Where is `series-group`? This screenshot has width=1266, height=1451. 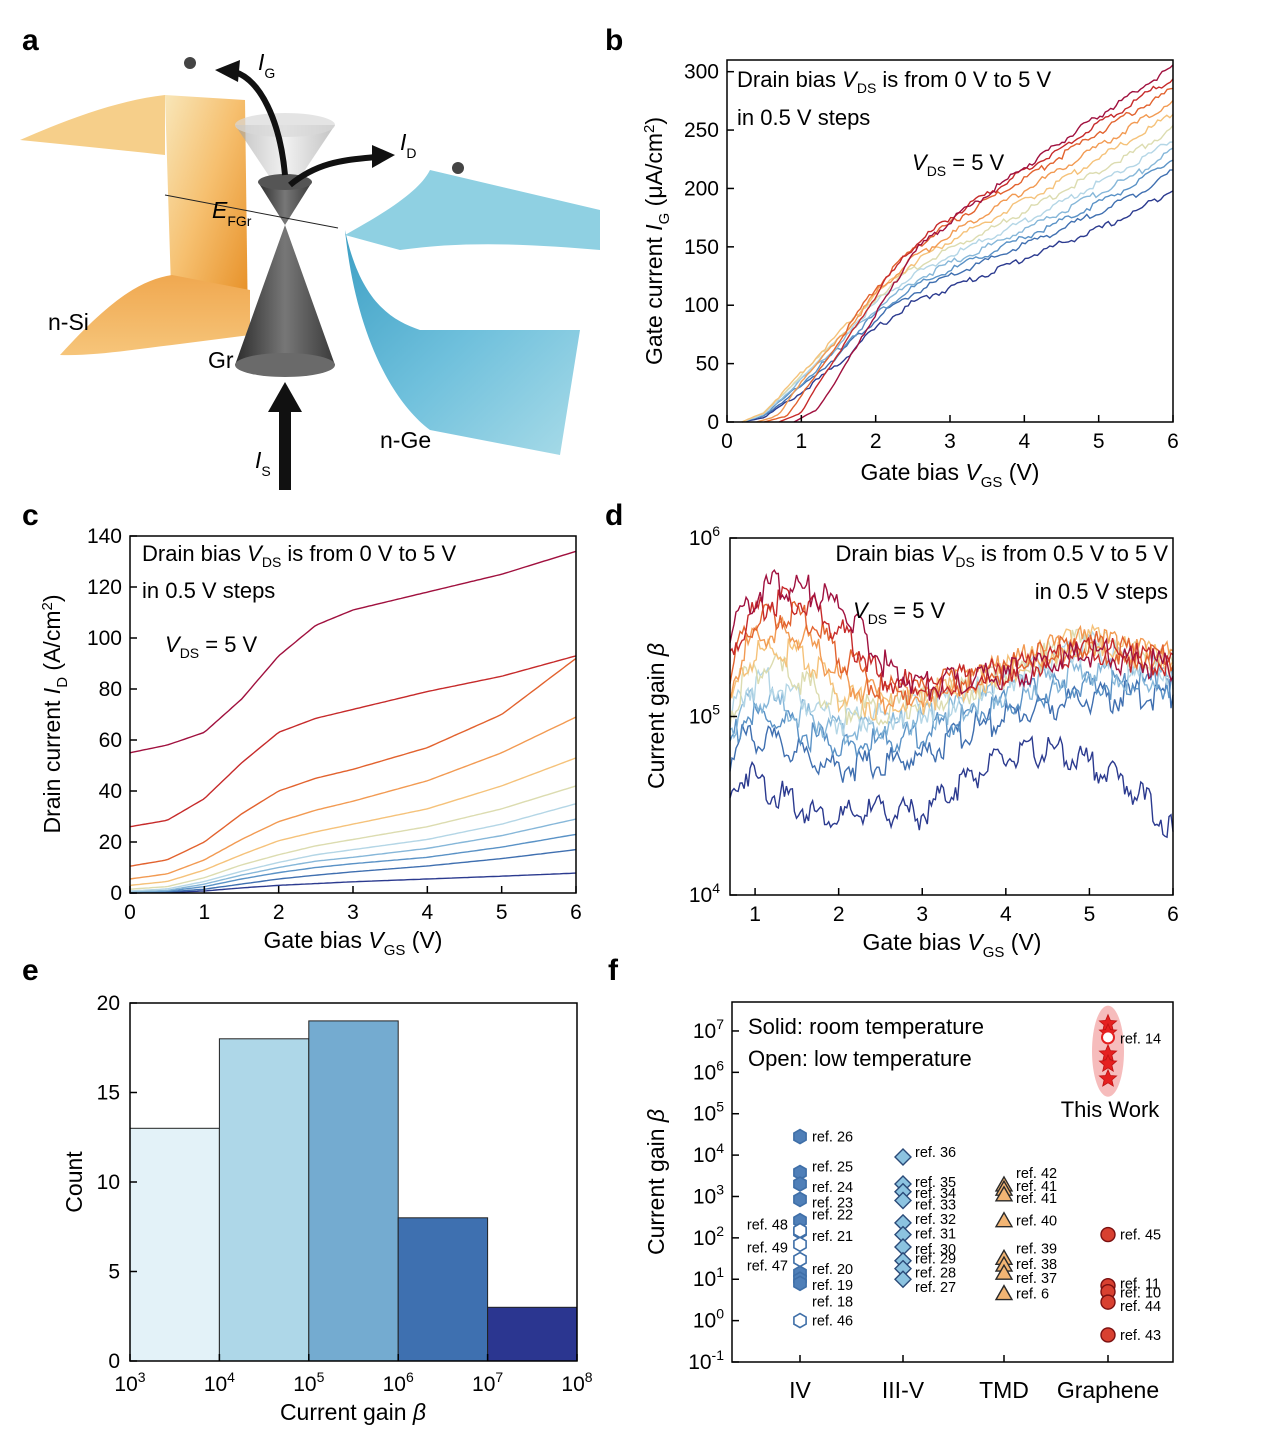 series-group is located at coordinates (957, 243).